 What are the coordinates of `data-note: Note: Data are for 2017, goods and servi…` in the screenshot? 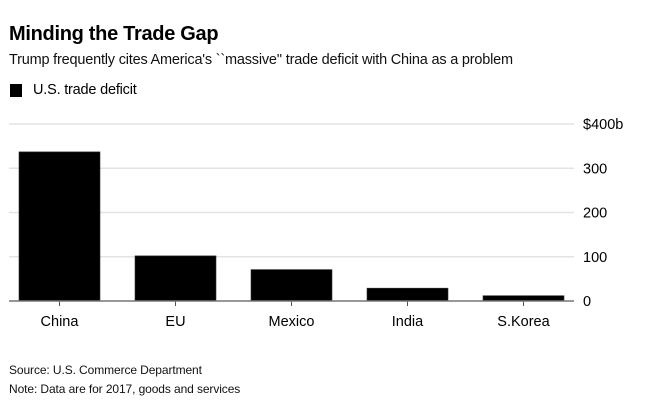 It's located at (125, 389).